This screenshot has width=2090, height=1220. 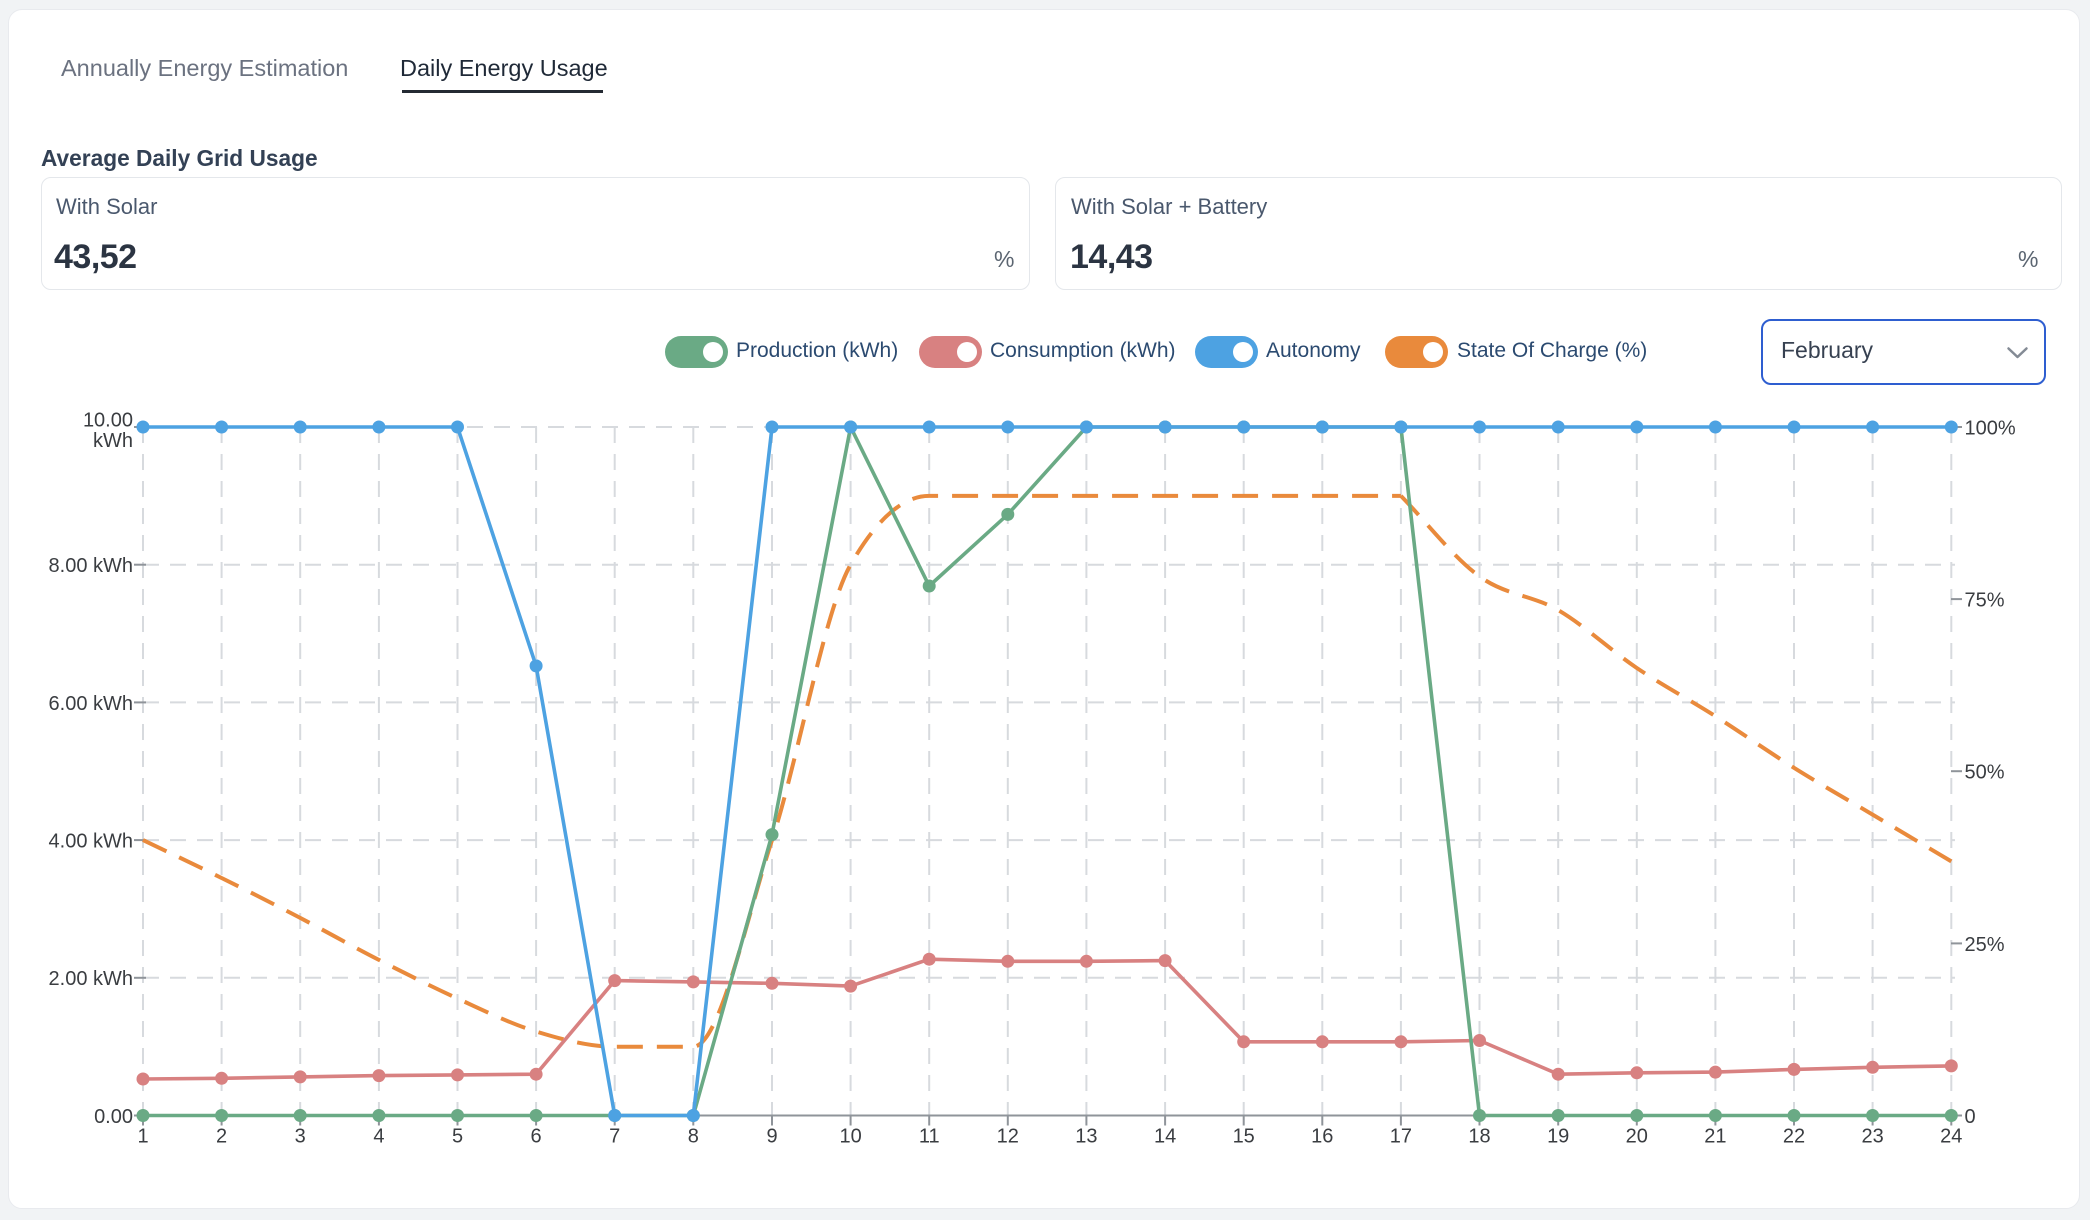 What do you see at coordinates (1951, 1137) in the screenshot?
I see `svg-text: 24` at bounding box center [1951, 1137].